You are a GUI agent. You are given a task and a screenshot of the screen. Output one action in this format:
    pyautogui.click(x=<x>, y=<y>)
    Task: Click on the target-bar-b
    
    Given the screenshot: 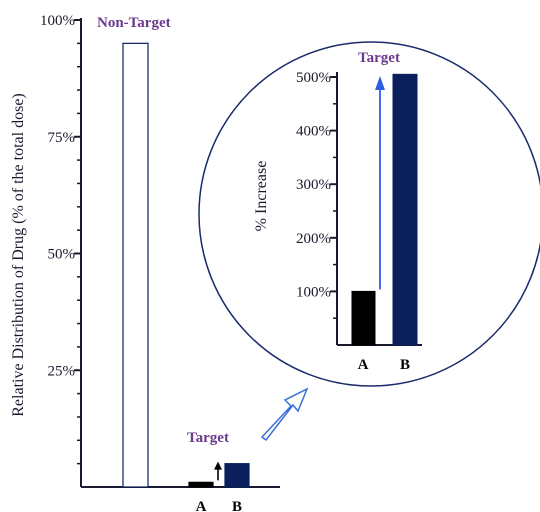 What is the action you would take?
    pyautogui.click(x=237, y=475)
    